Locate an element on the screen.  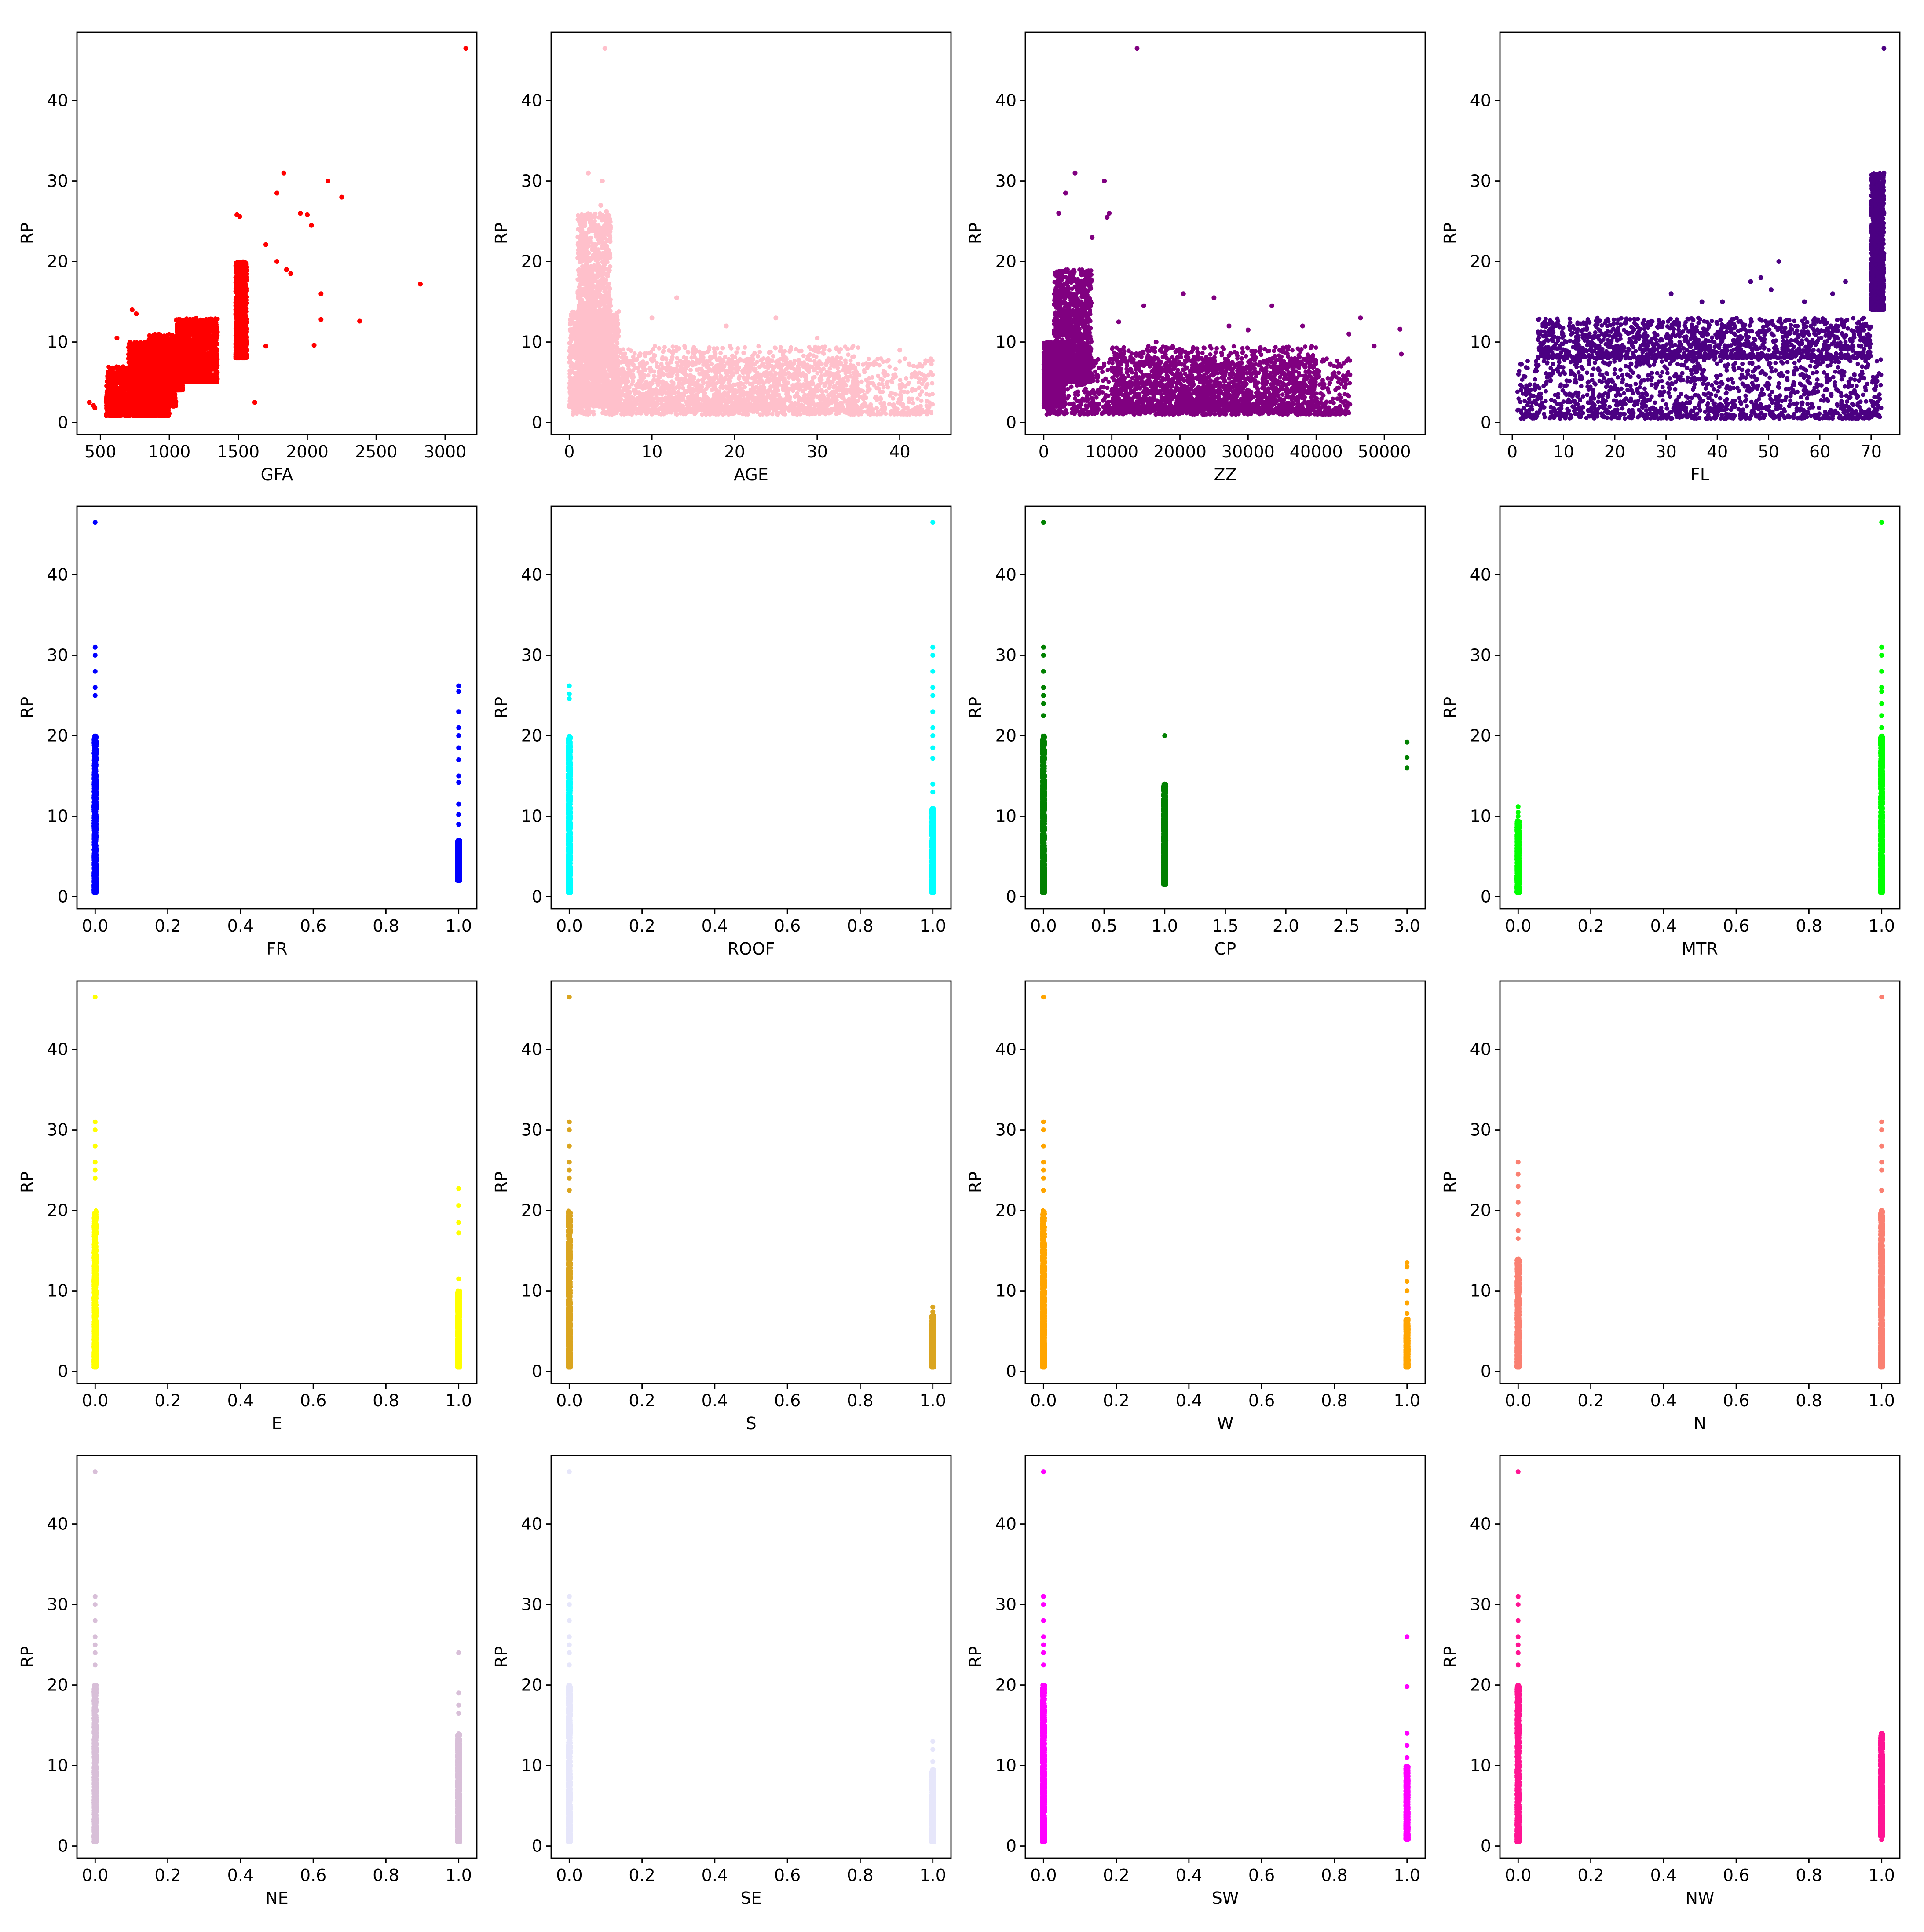
point-cloud-gfa is located at coordinates (176, 339).